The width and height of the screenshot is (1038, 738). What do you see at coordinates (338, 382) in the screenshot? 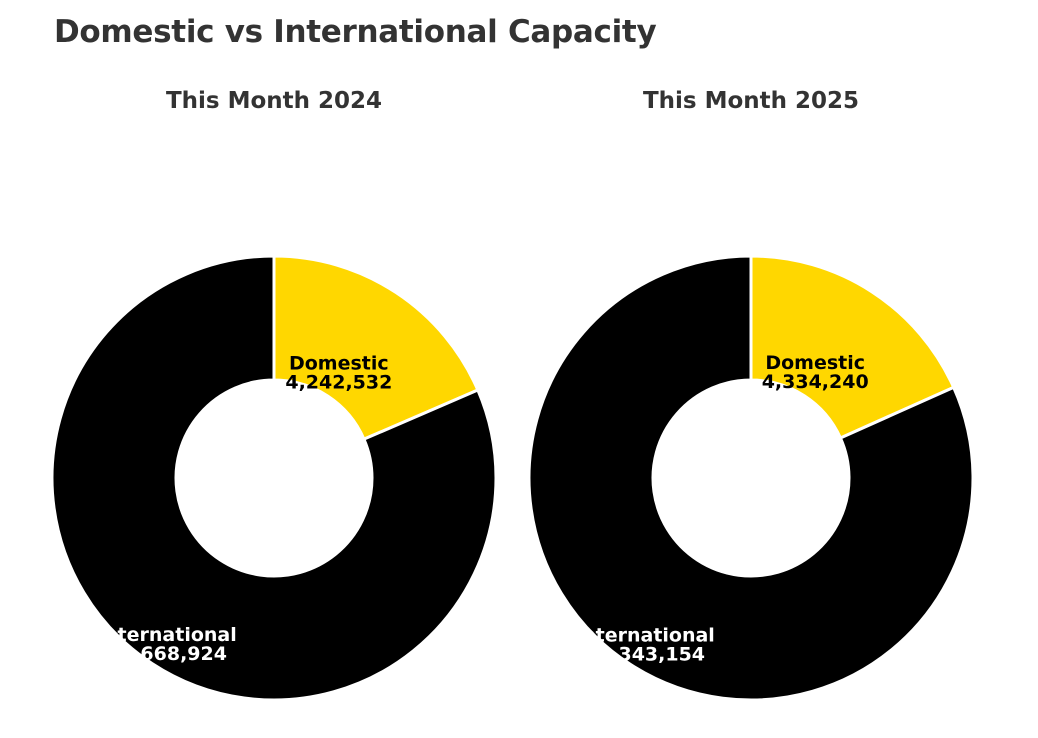
I see `domestic-value-label: 4,242,532` at bounding box center [338, 382].